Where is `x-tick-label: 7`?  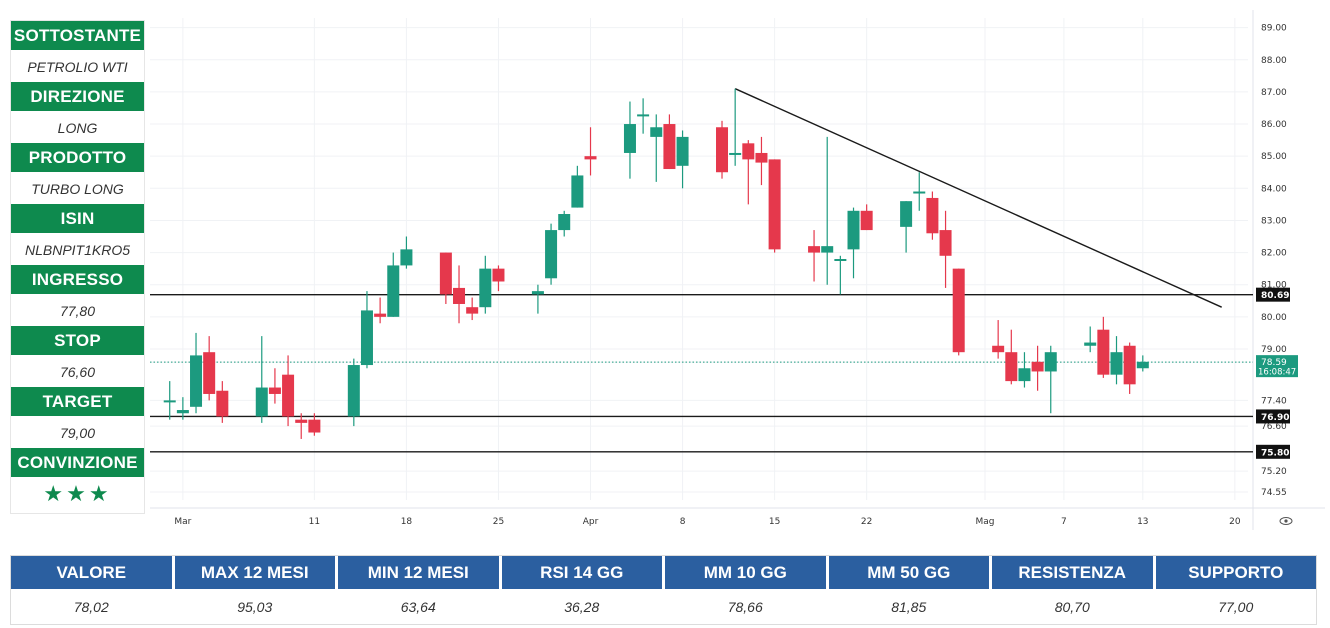
x-tick-label: 7 is located at coordinates (1064, 522).